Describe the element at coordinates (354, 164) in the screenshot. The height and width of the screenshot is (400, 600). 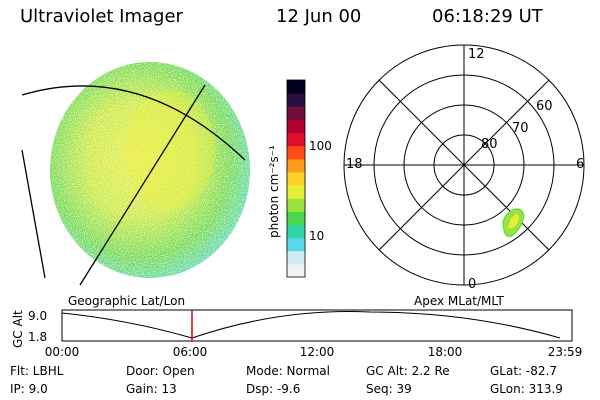
I see `mlt-label-18: 18` at that location.